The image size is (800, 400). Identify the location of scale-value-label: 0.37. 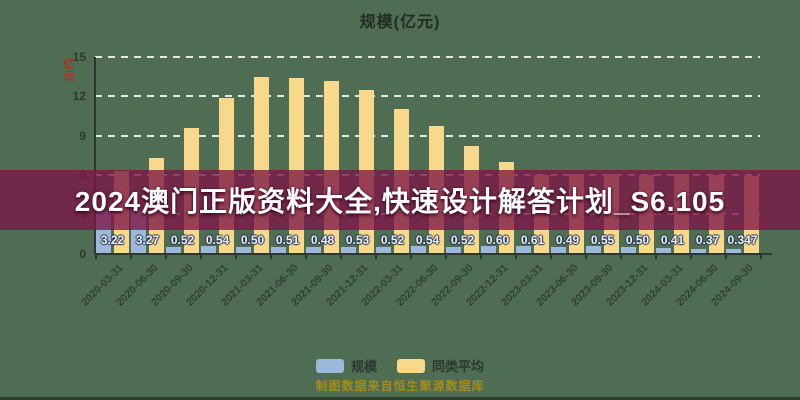
(707, 240).